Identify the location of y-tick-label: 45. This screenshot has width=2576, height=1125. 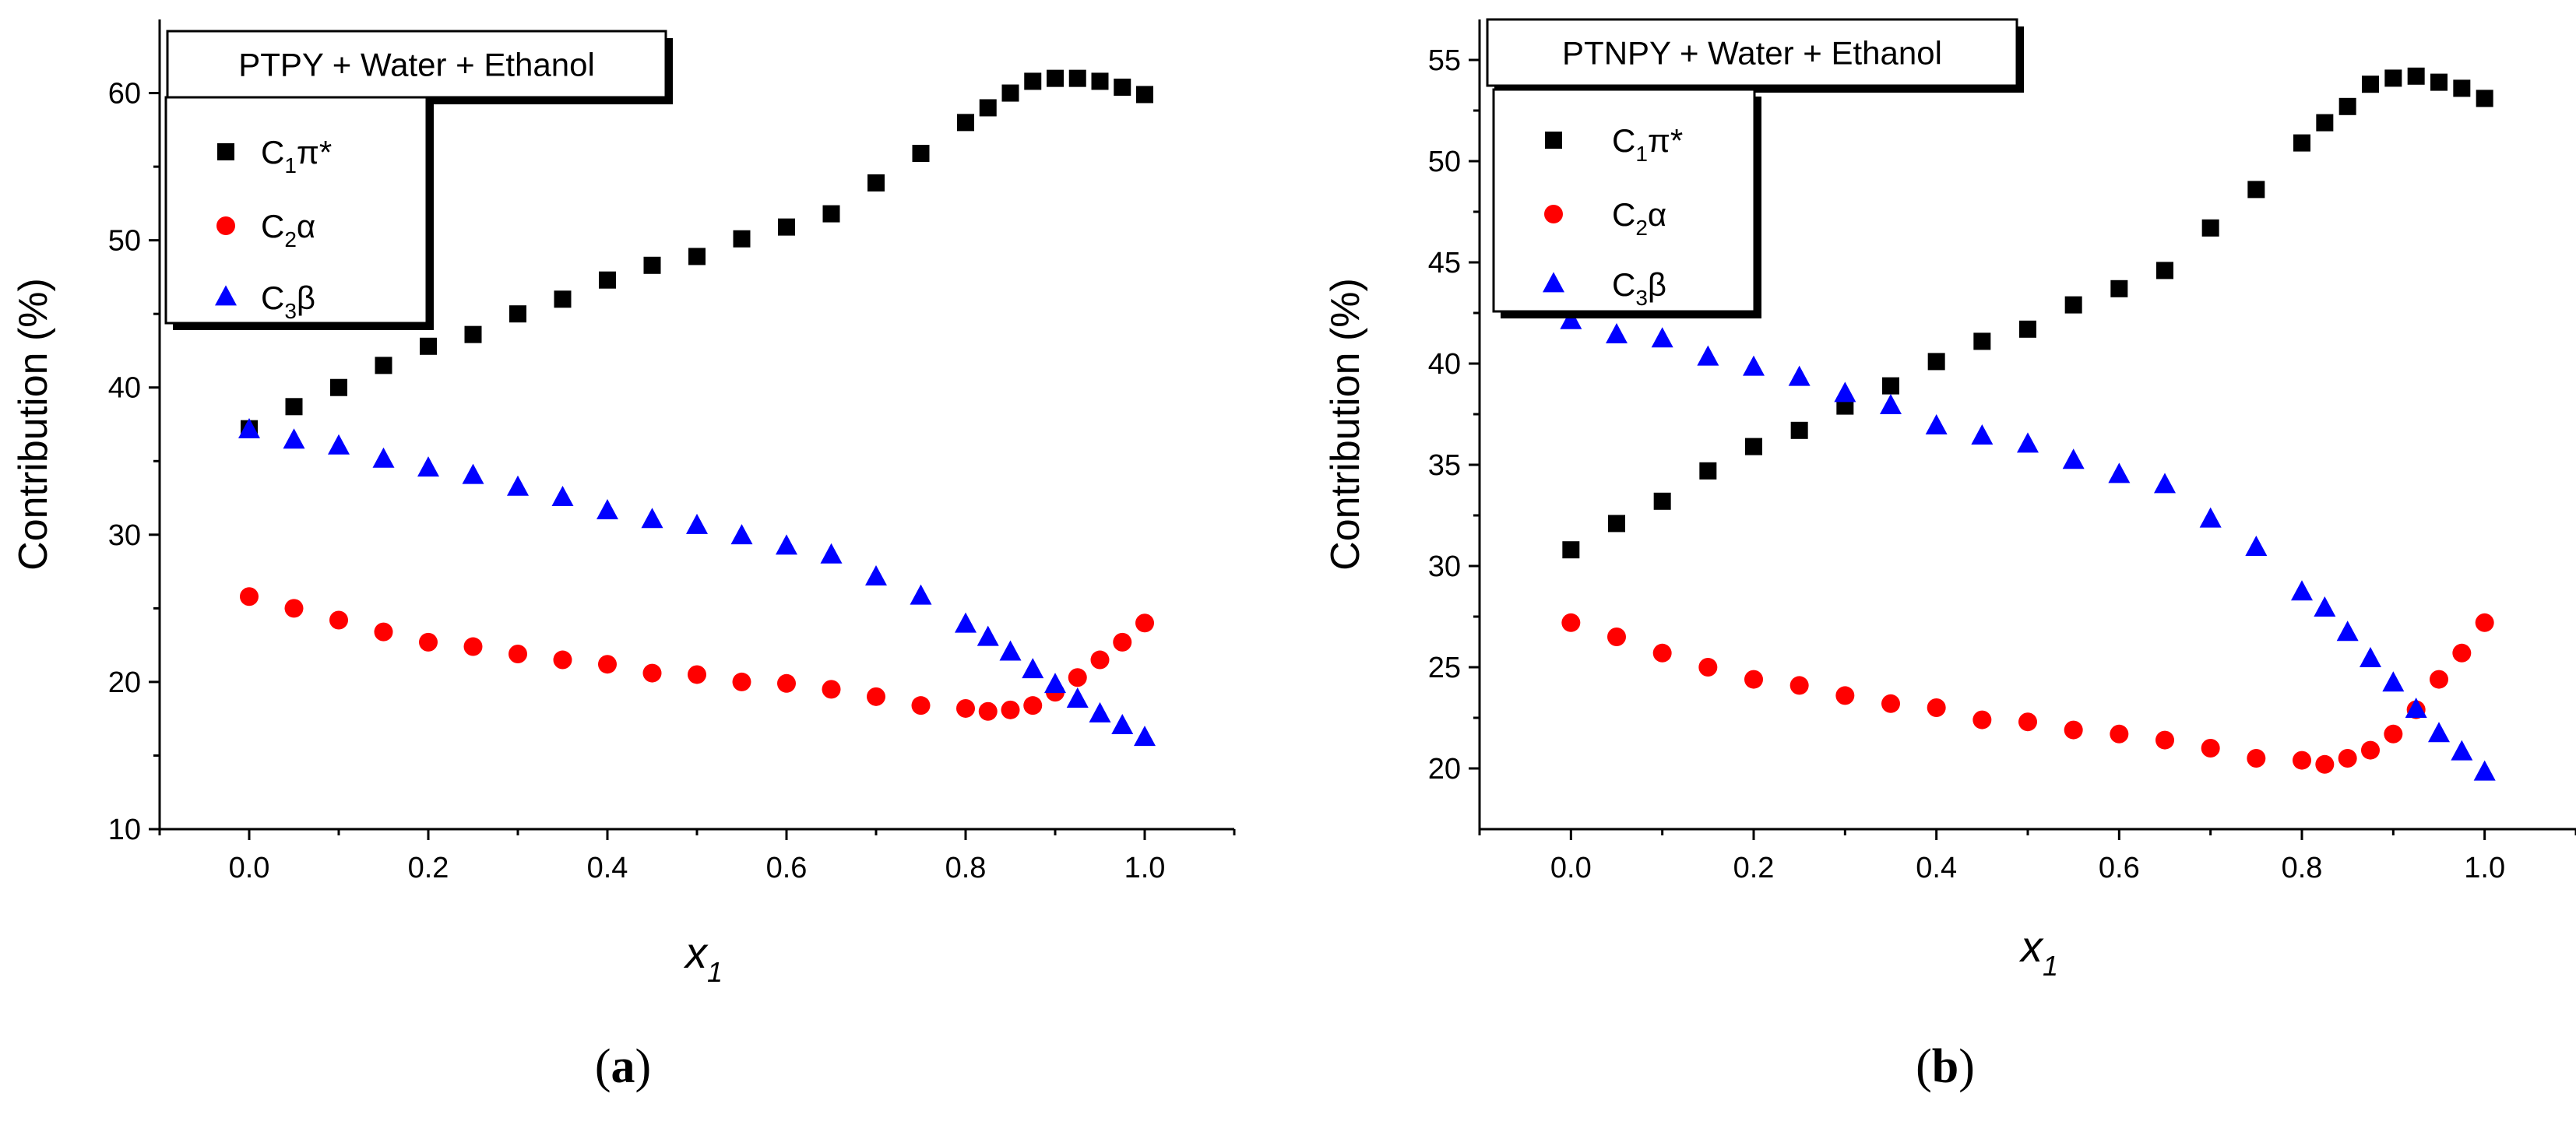
(1444, 263).